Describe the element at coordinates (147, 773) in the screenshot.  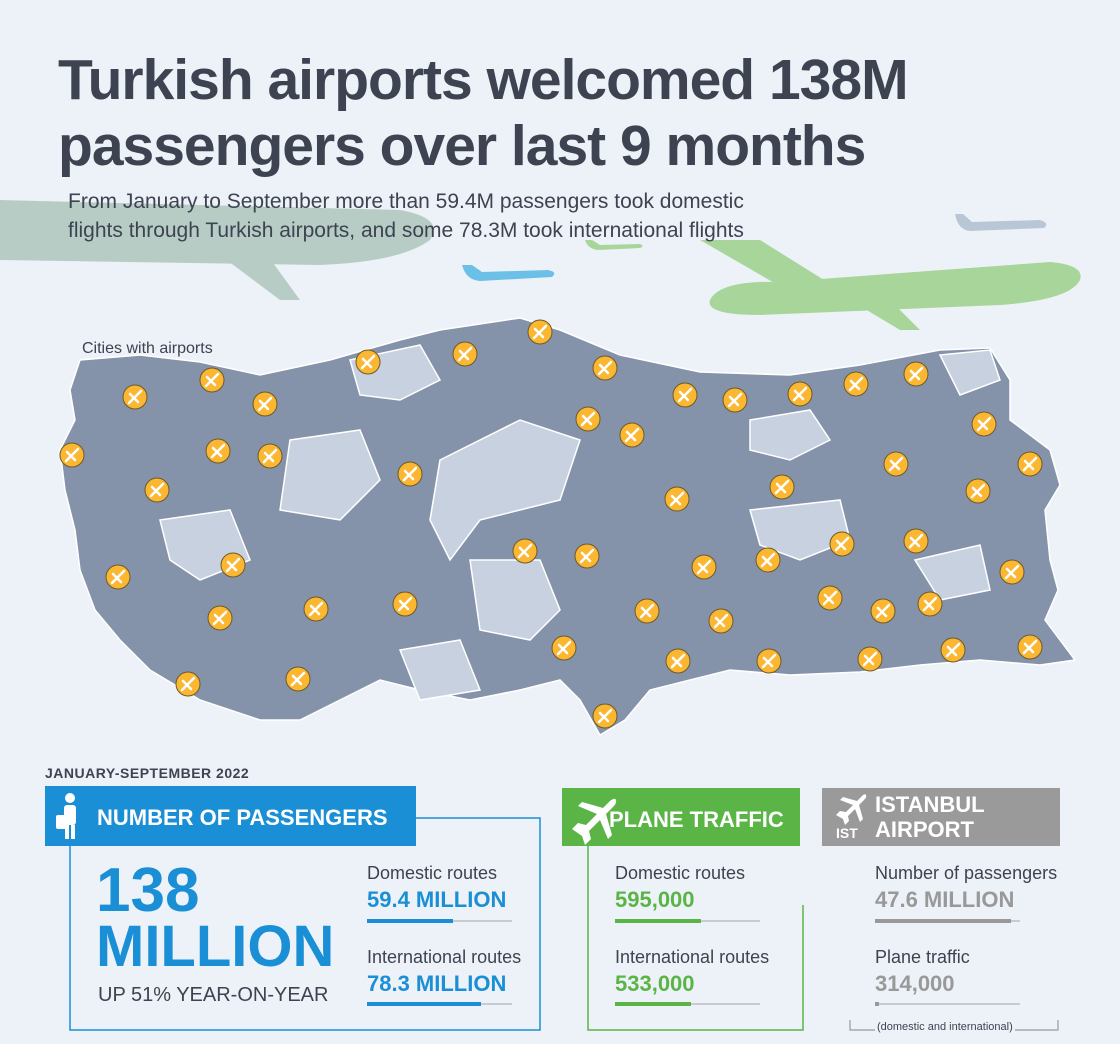
I see `period: JANUARY-SEPTEMBER 2022` at that location.